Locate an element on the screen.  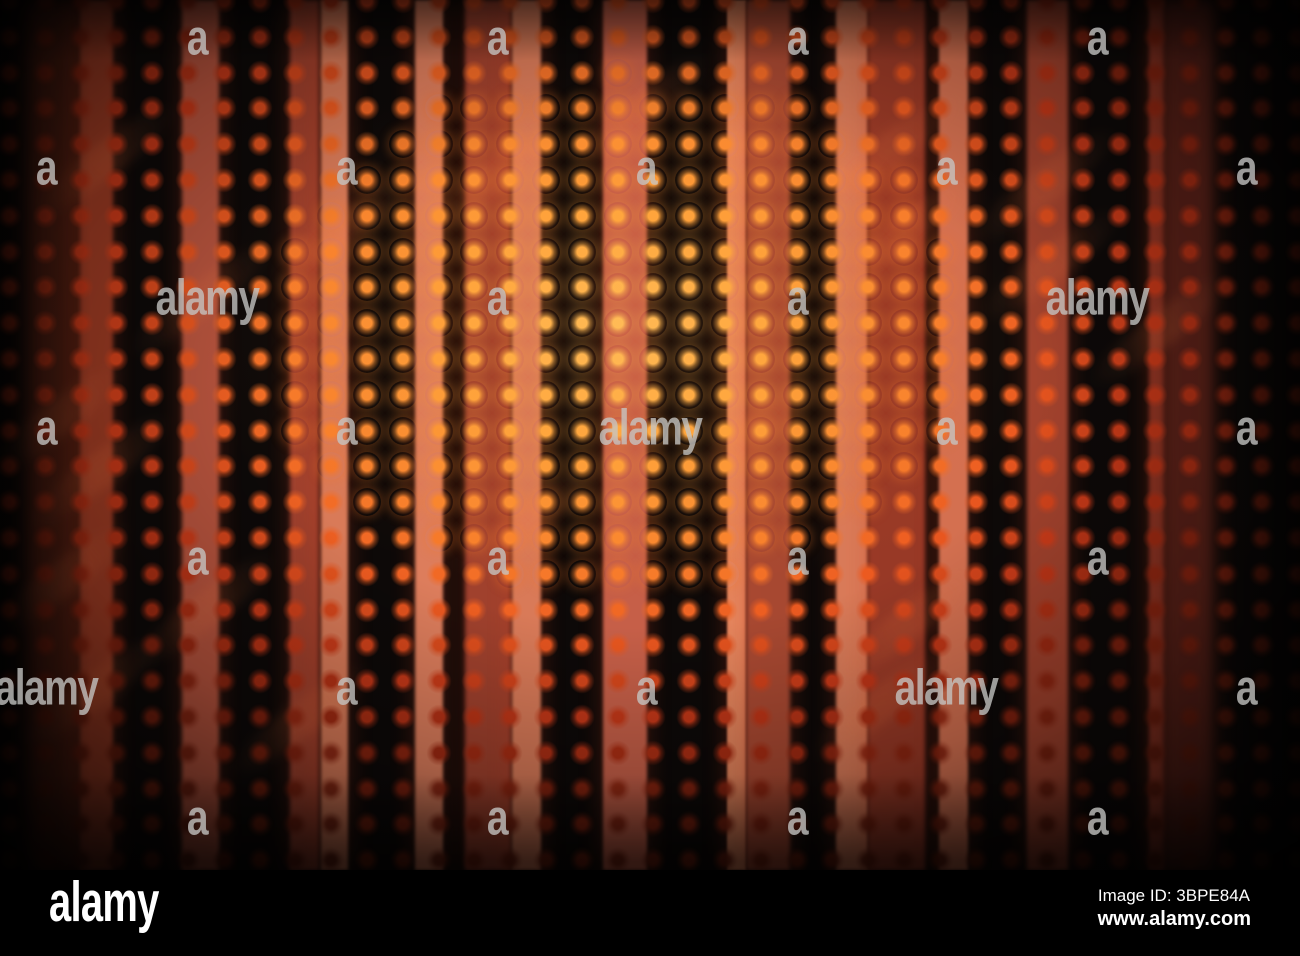
image-id-text: Image ID: 3BPE84A is located at coordinates (1173, 895).